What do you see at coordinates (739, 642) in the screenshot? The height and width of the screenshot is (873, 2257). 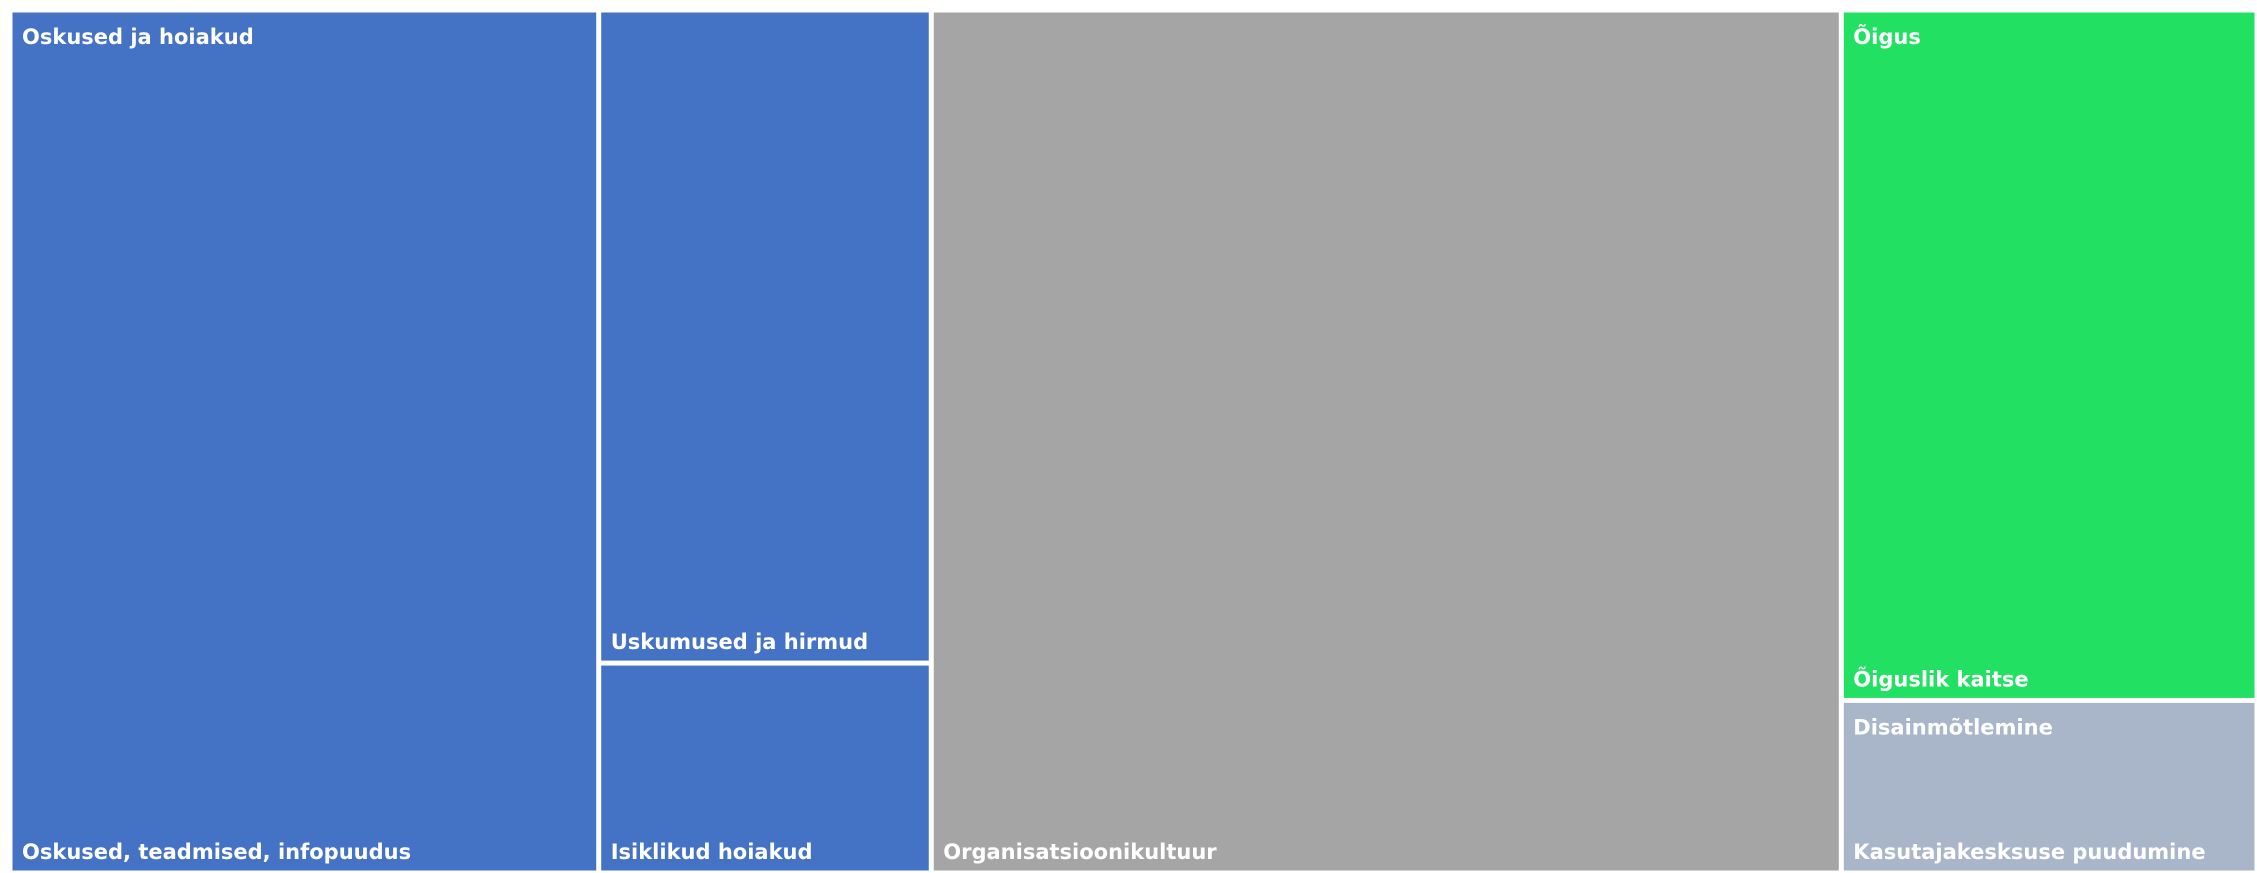 I see `cell-label: Uskumused ja hirmud` at bounding box center [739, 642].